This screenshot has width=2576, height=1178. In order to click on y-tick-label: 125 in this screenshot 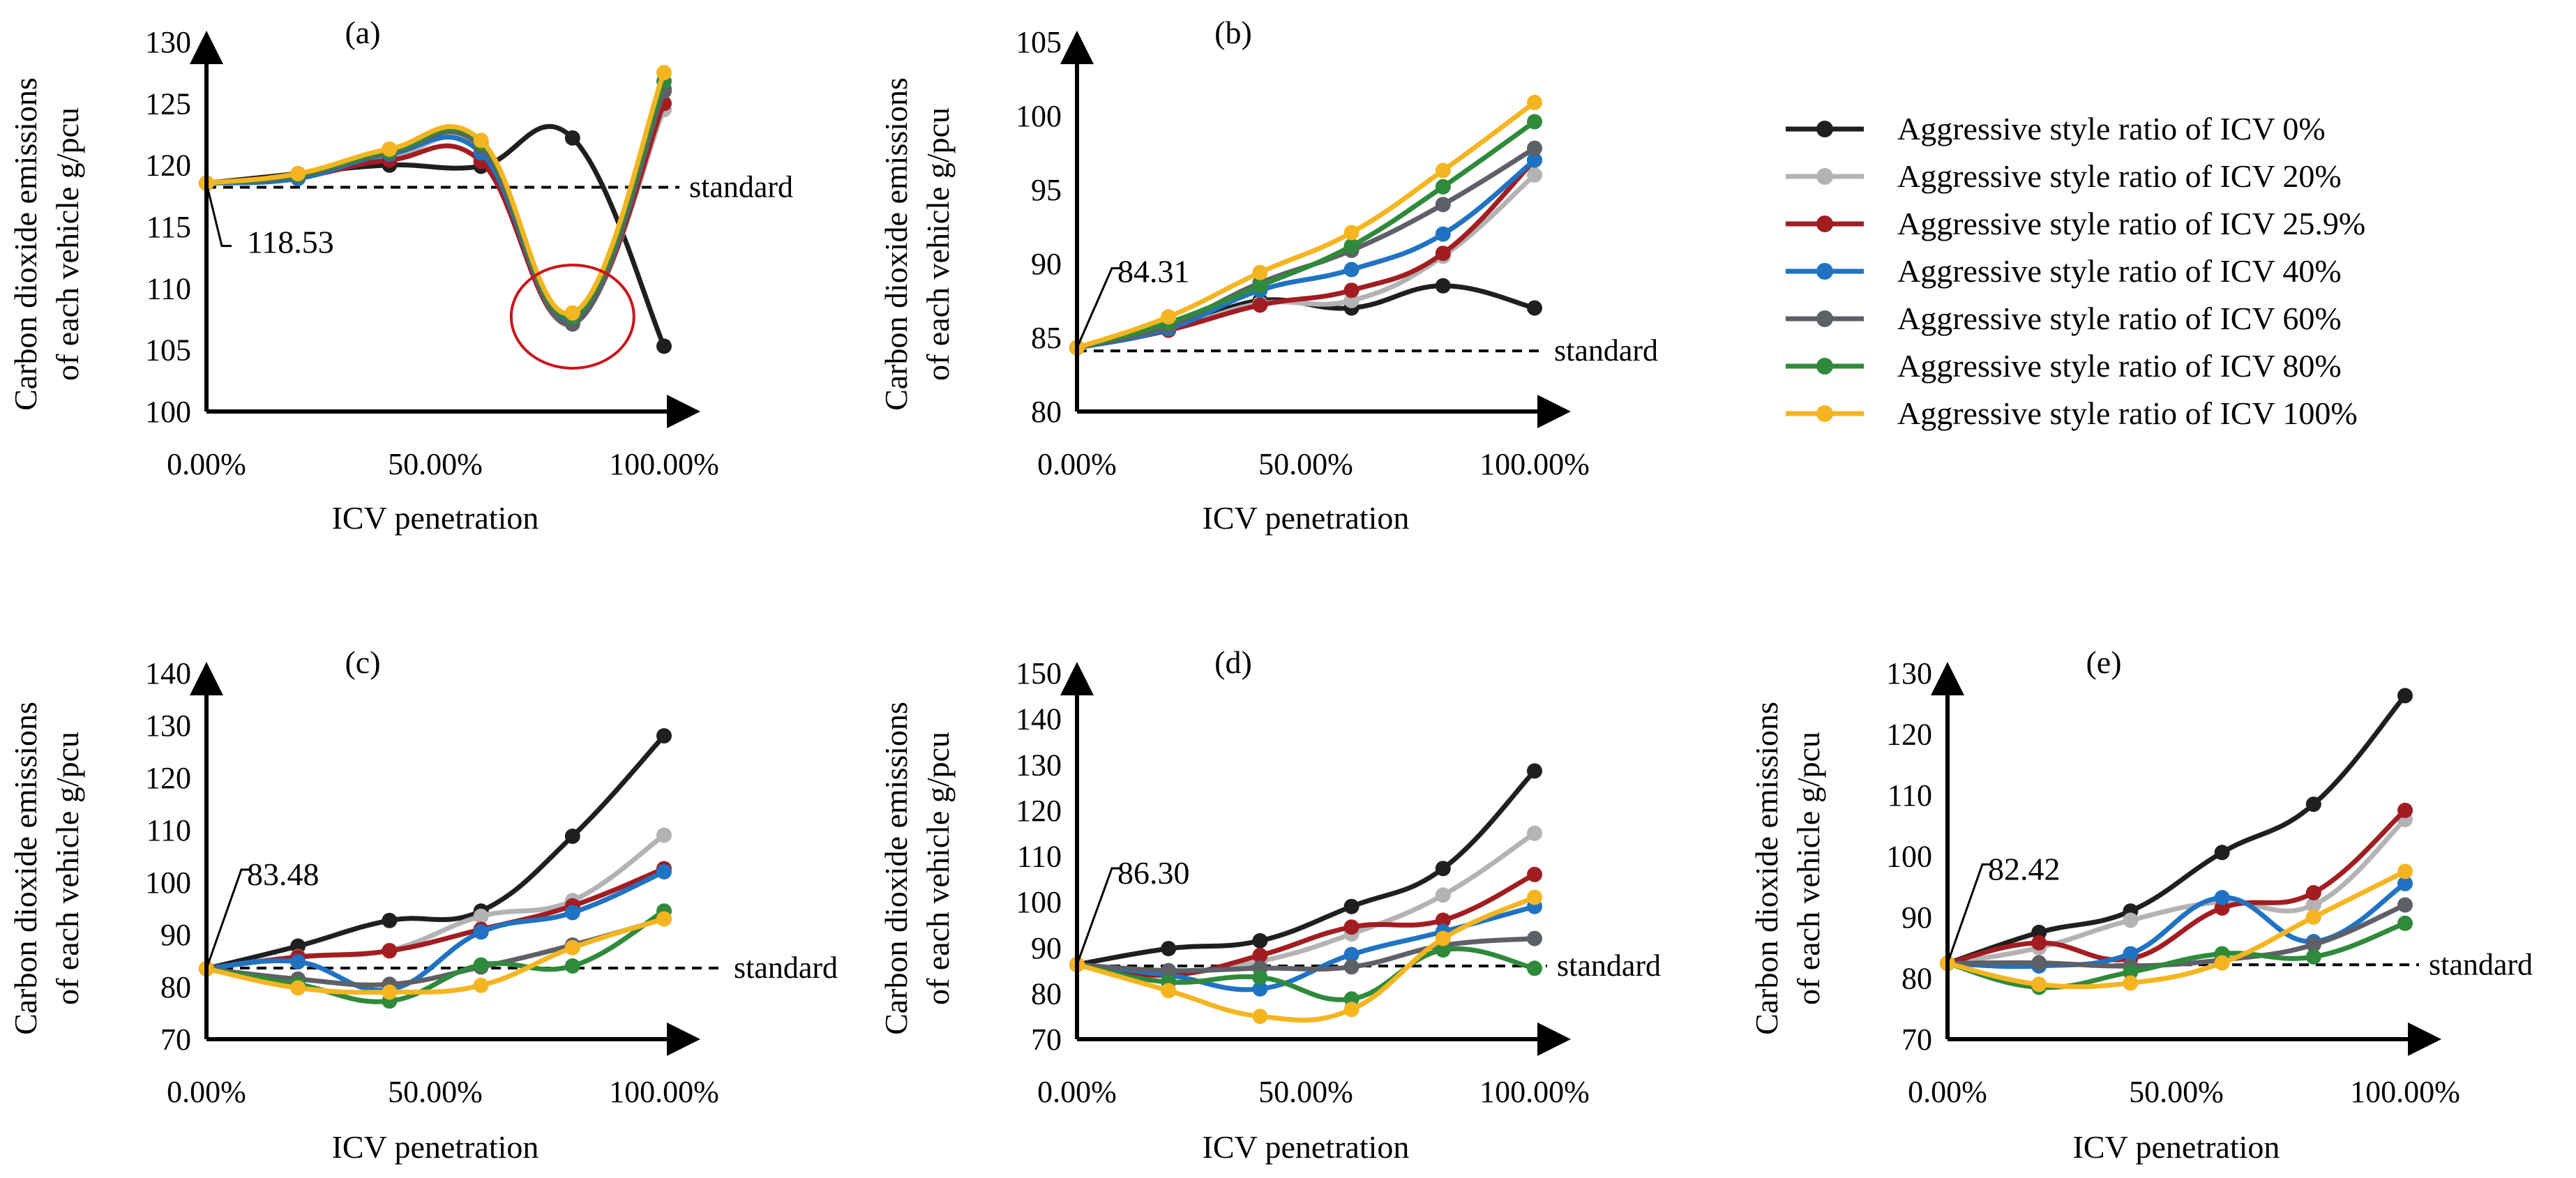, I will do `click(168, 103)`.